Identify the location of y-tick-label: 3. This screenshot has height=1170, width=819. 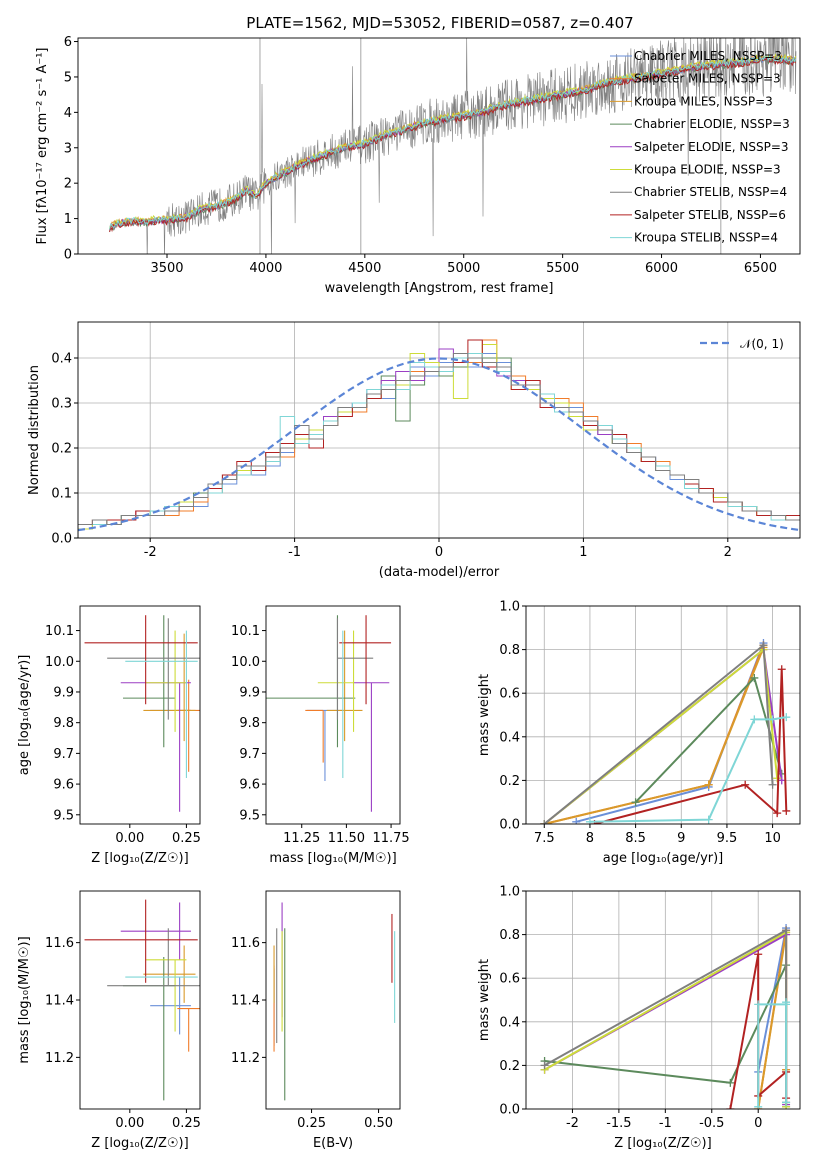
(68, 148).